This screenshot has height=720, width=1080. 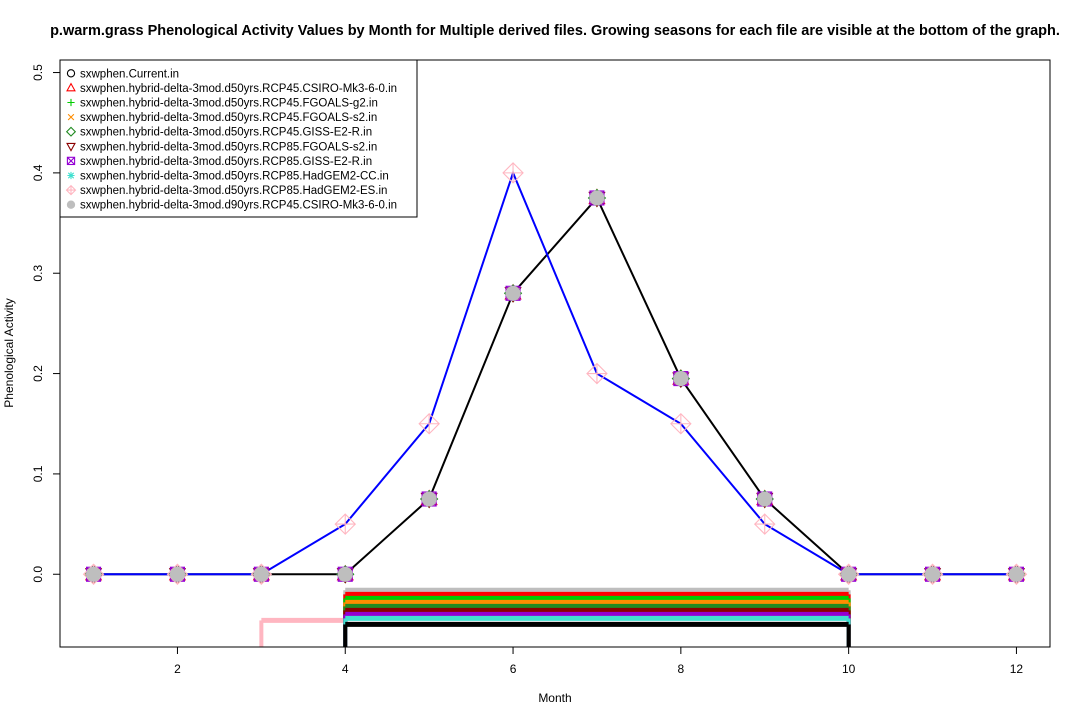 I want to click on series-10-point-2-shape, so click(x=177, y=574).